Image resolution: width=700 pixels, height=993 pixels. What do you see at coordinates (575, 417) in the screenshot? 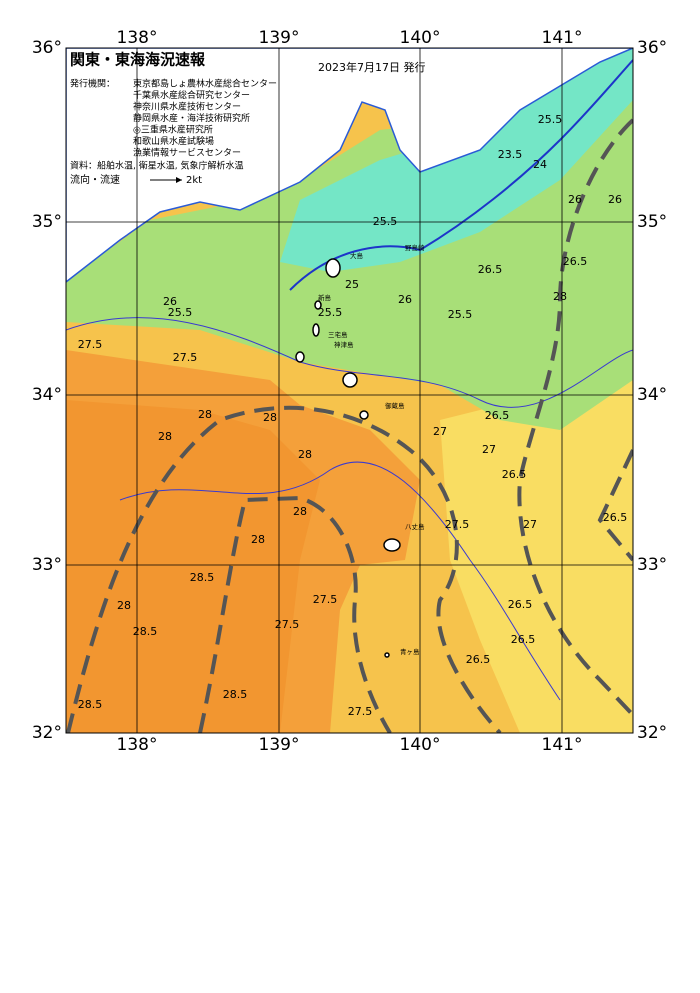
I see `kuroshio-offshore` at bounding box center [575, 417].